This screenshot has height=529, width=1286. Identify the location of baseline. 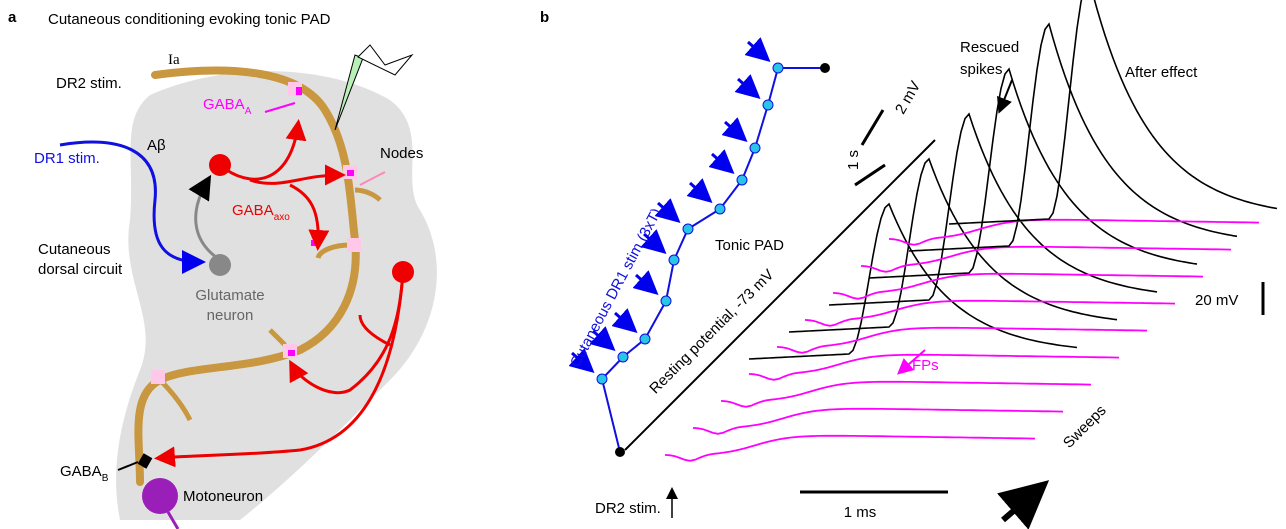
(780, 295).